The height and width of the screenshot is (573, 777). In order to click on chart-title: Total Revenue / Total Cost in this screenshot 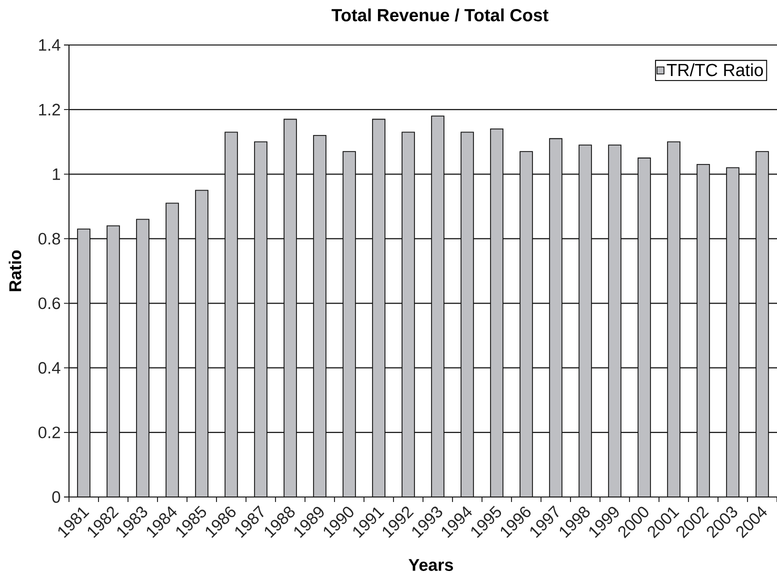, I will do `click(440, 15)`.